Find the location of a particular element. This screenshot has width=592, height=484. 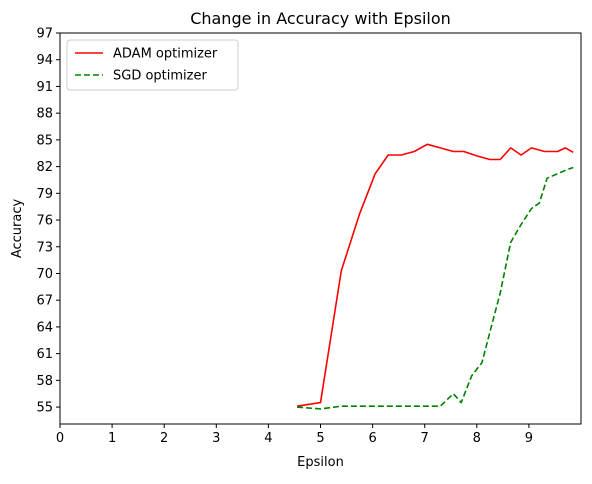

x-tick-label: 7 is located at coordinates (425, 438).